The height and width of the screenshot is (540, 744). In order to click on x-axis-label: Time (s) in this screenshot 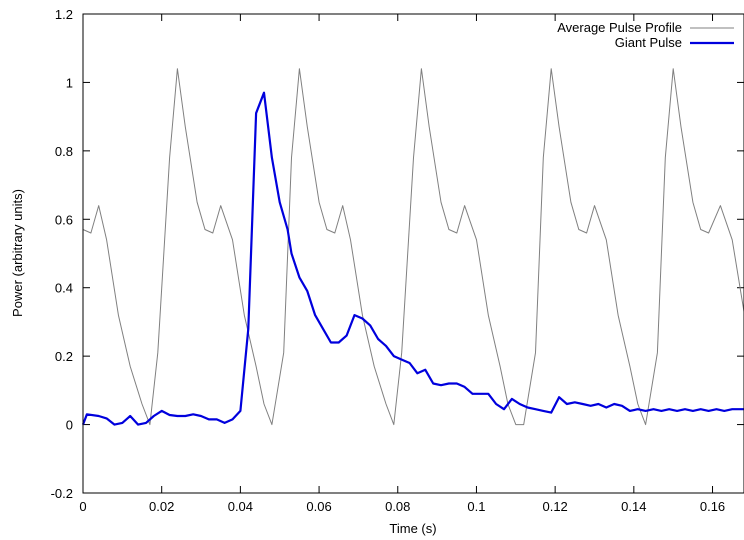, I will do `click(412, 528)`.